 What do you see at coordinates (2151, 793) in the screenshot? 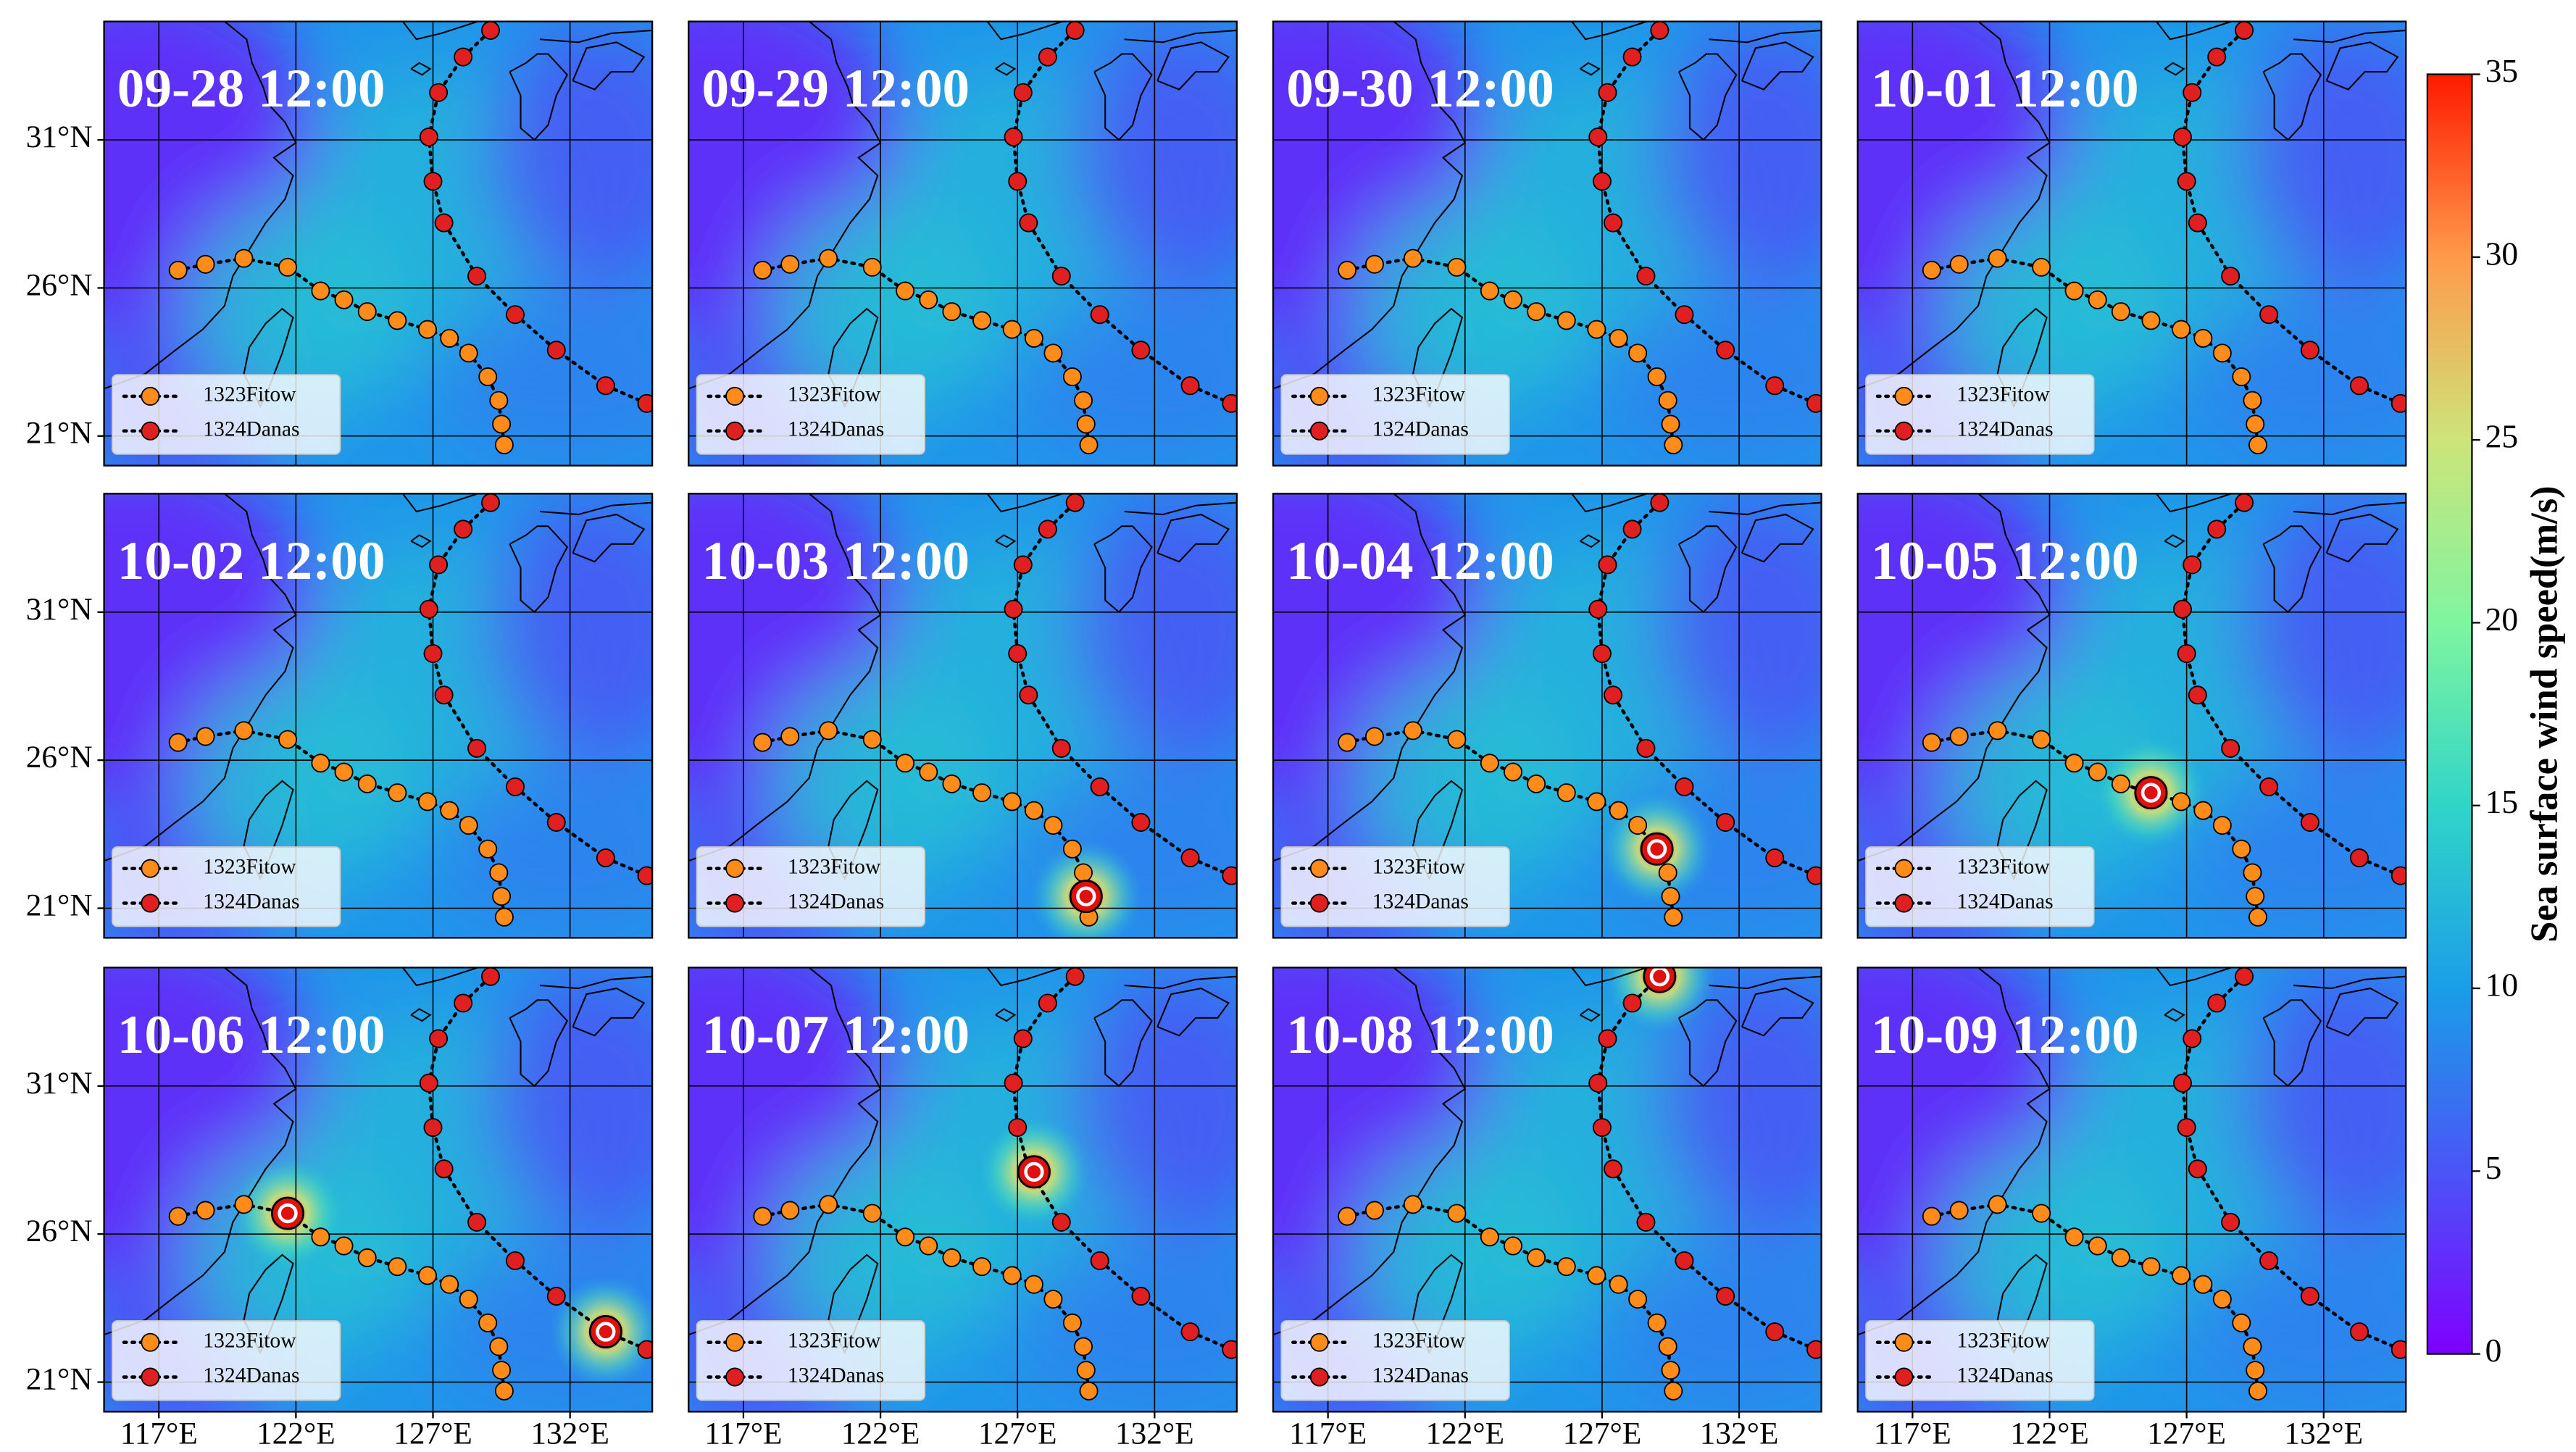
I see `storm-center-ring` at bounding box center [2151, 793].